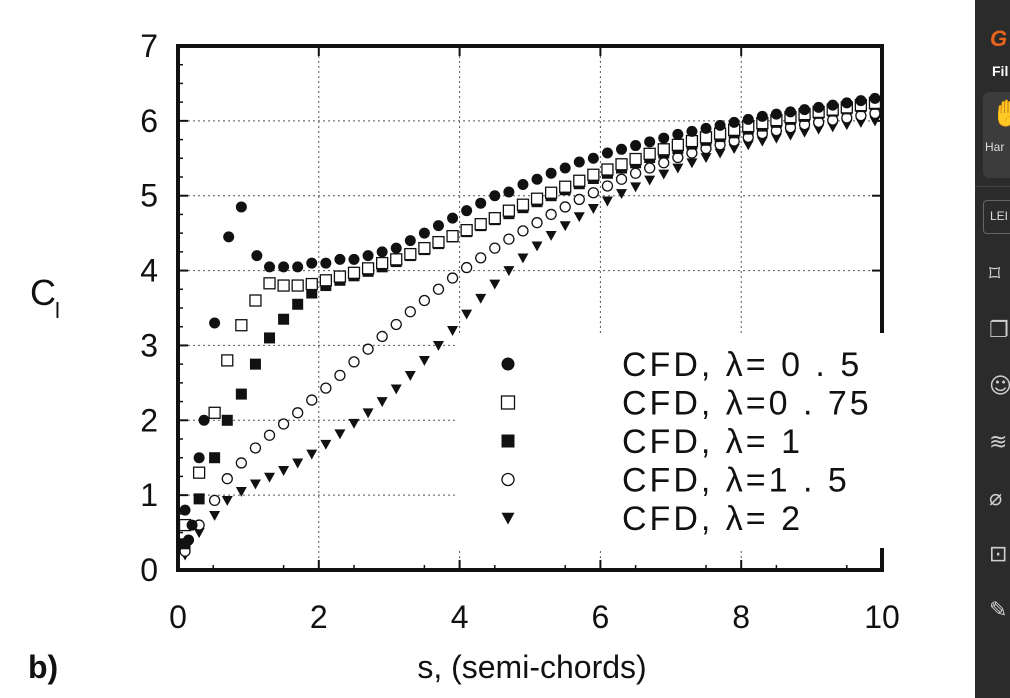 Image resolution: width=1010 pixels, height=698 pixels. I want to click on attachment-icon: ⌀, so click(996, 498).